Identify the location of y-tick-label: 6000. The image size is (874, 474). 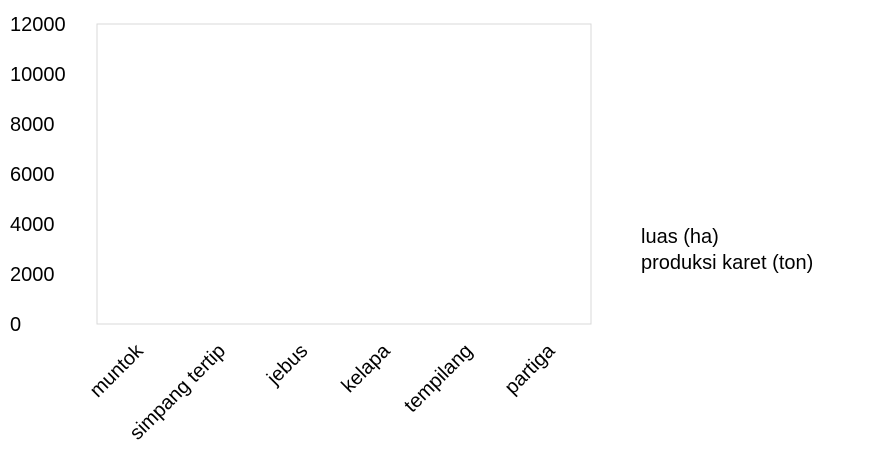
(32, 175).